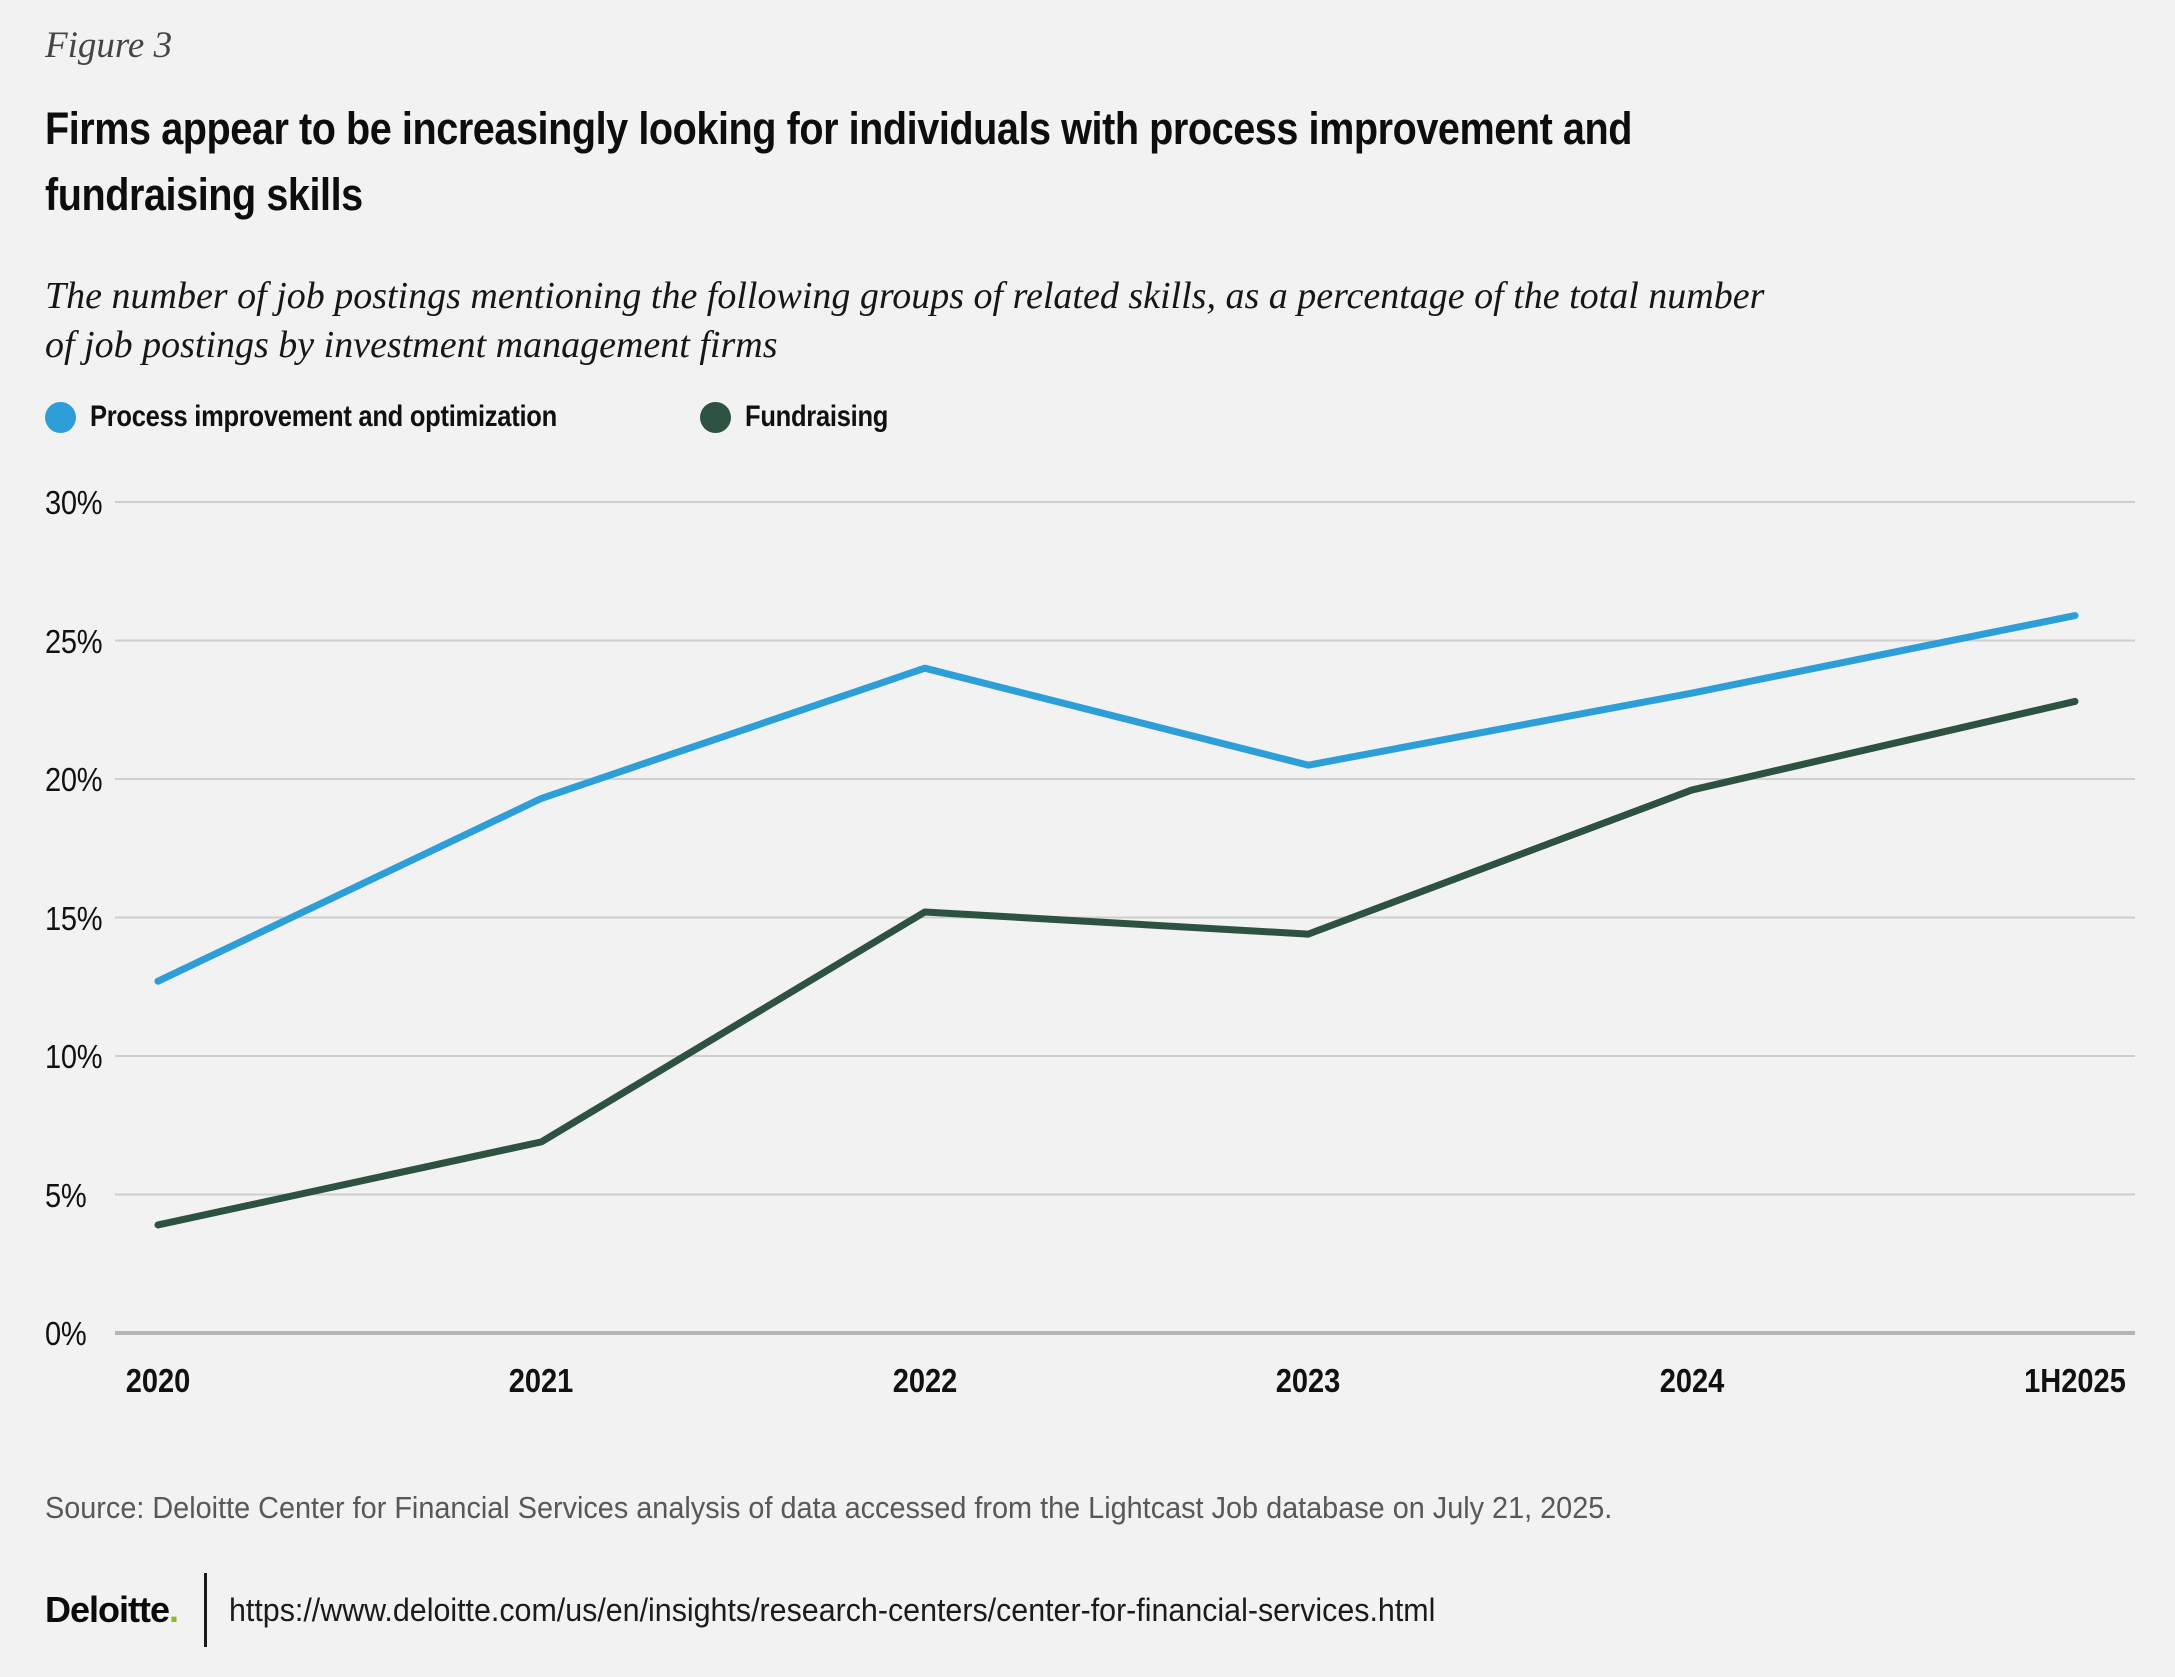 The height and width of the screenshot is (1677, 2175). I want to click on x-tick-label-2023: 2023, so click(1308, 1380).